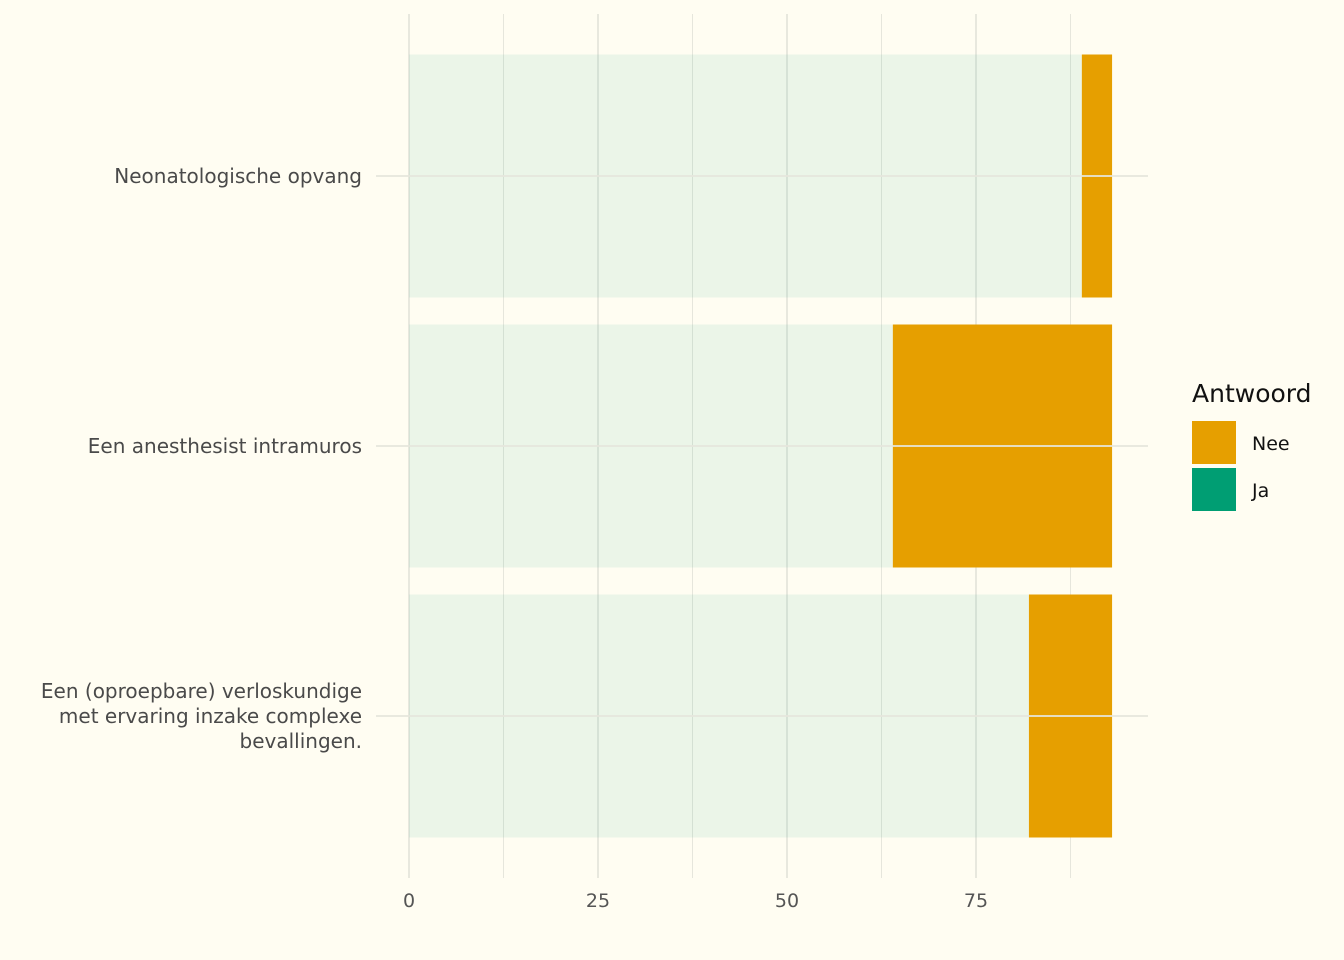  I want to click on category-label: Een (oproepbare) verloskundige, so click(201, 691).